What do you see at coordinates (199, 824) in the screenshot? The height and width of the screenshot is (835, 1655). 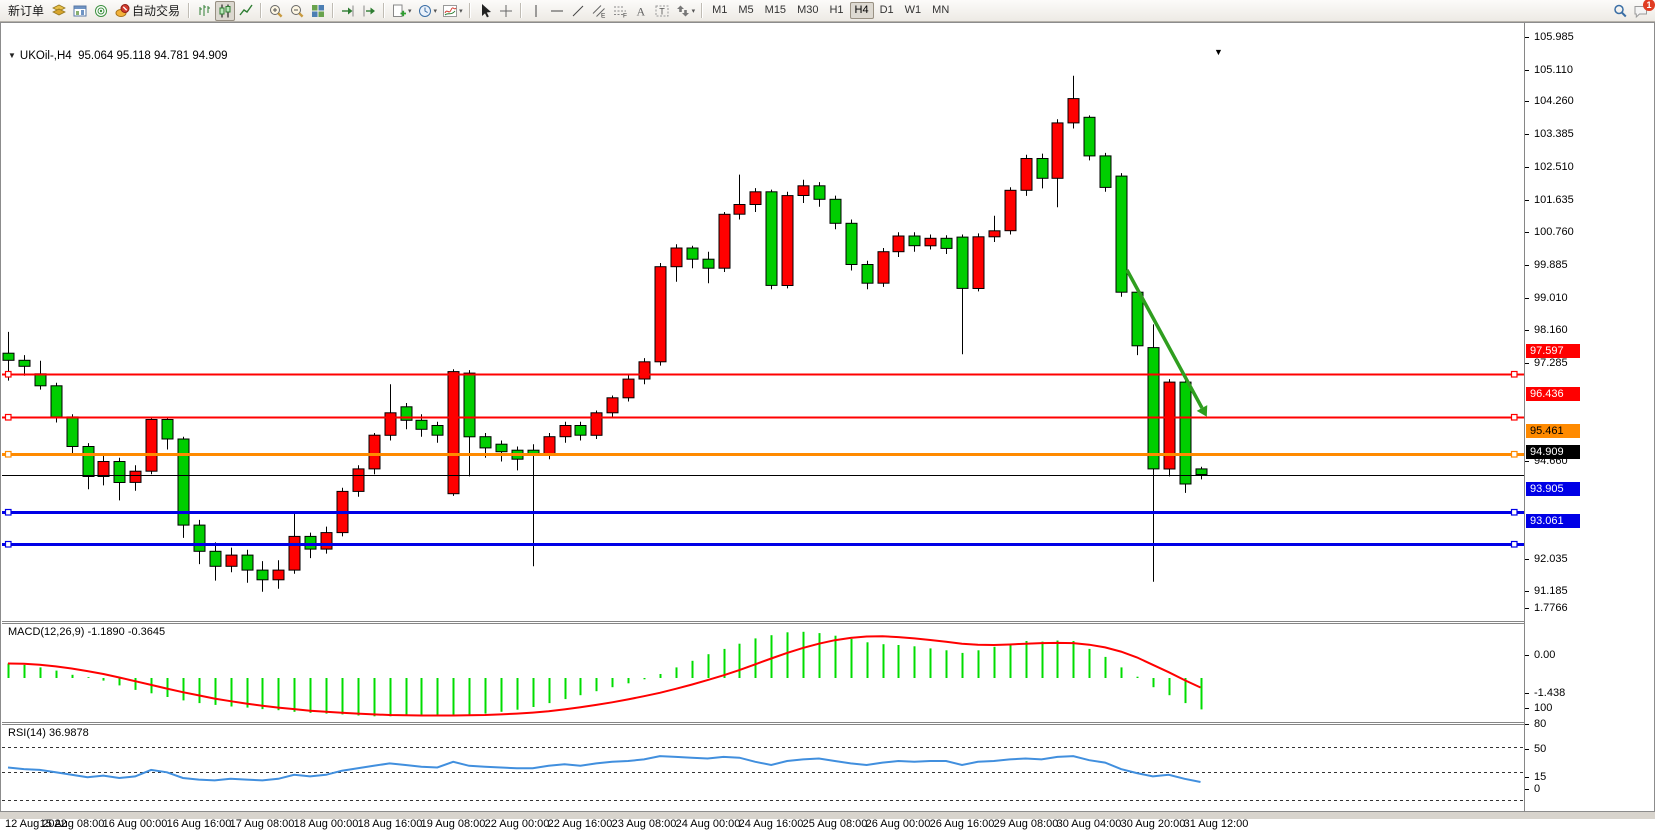 I see `time-axis-label: 16 Aug 16:00` at bounding box center [199, 824].